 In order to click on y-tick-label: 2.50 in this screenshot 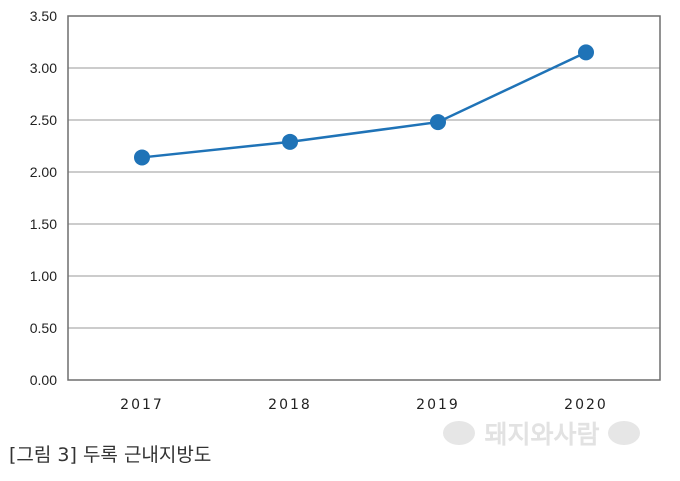, I will do `click(43, 120)`.